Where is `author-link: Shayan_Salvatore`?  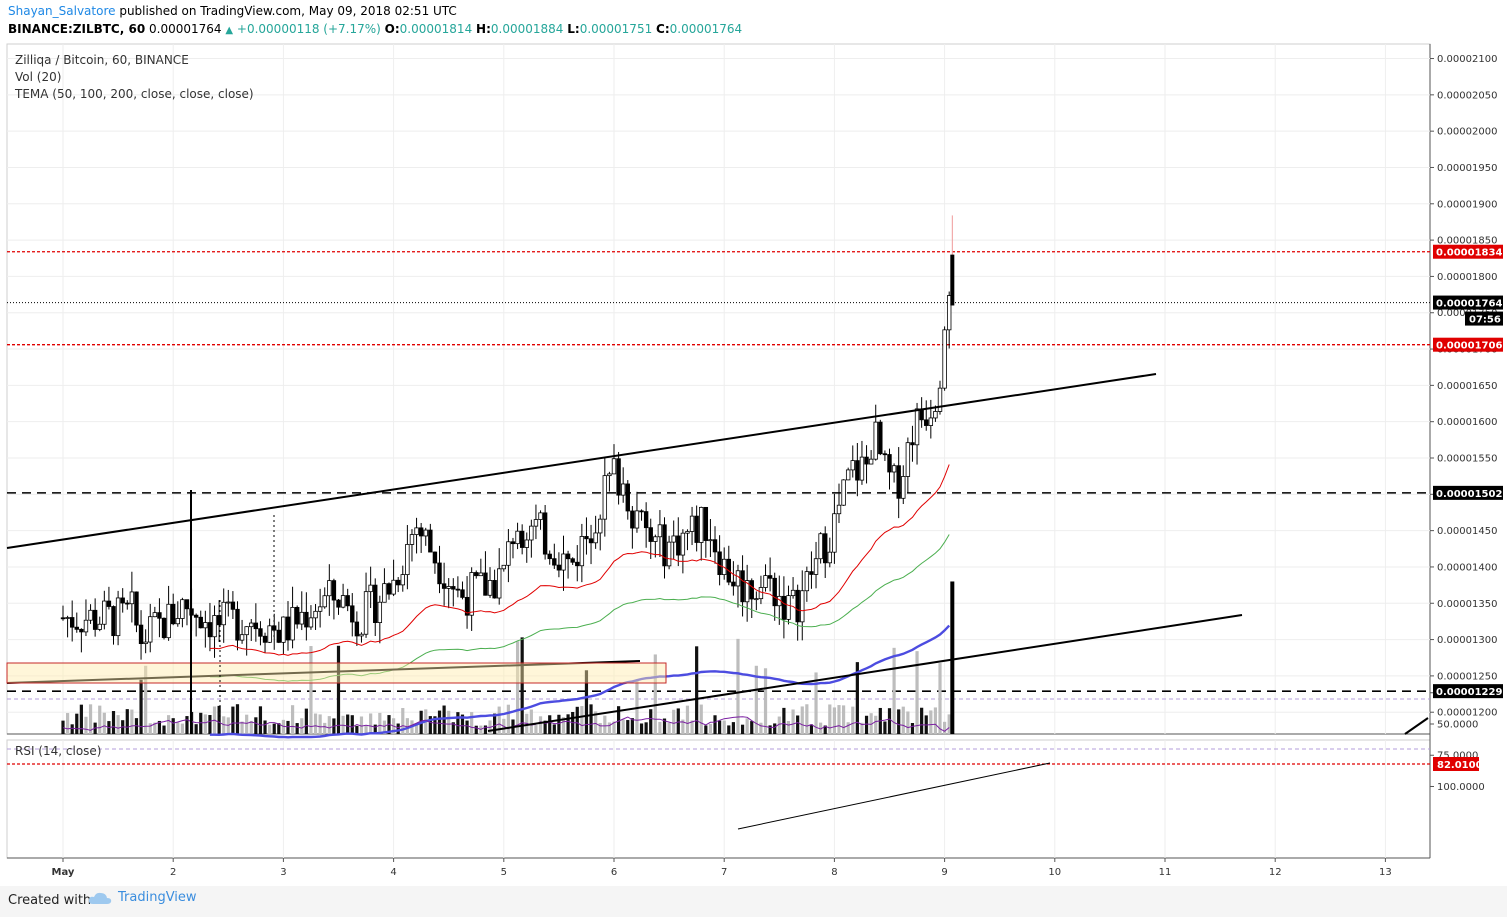 author-link: Shayan_Salvatore is located at coordinates (62, 11).